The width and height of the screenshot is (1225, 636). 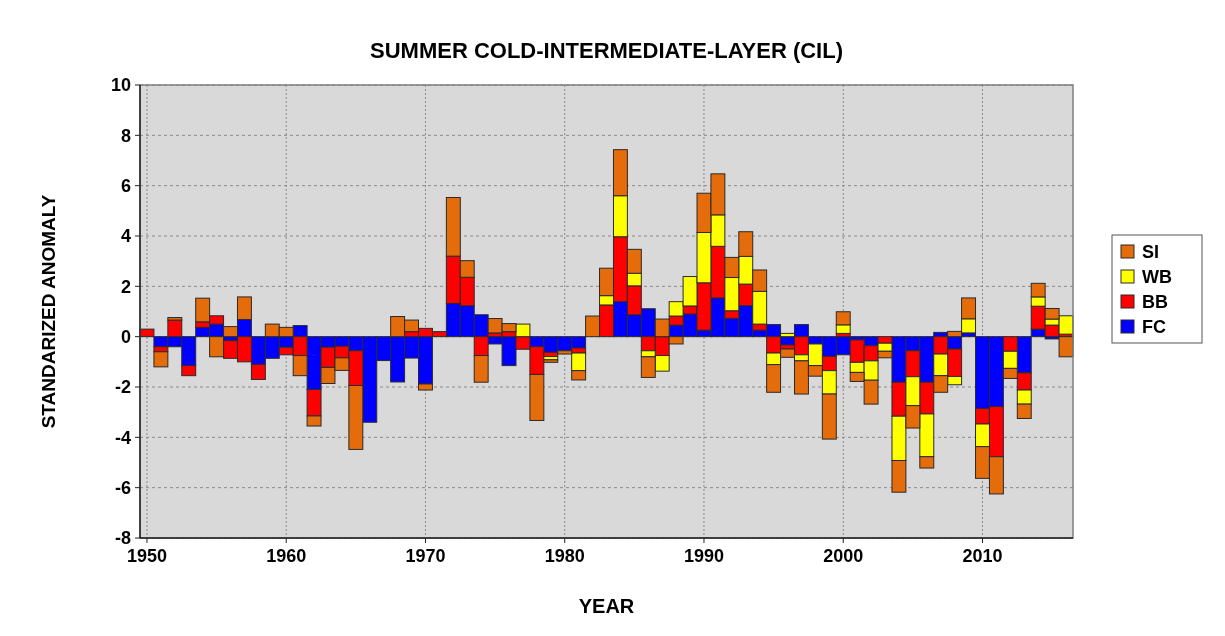 I want to click on x-tick-label: 1960, so click(x=286, y=556).